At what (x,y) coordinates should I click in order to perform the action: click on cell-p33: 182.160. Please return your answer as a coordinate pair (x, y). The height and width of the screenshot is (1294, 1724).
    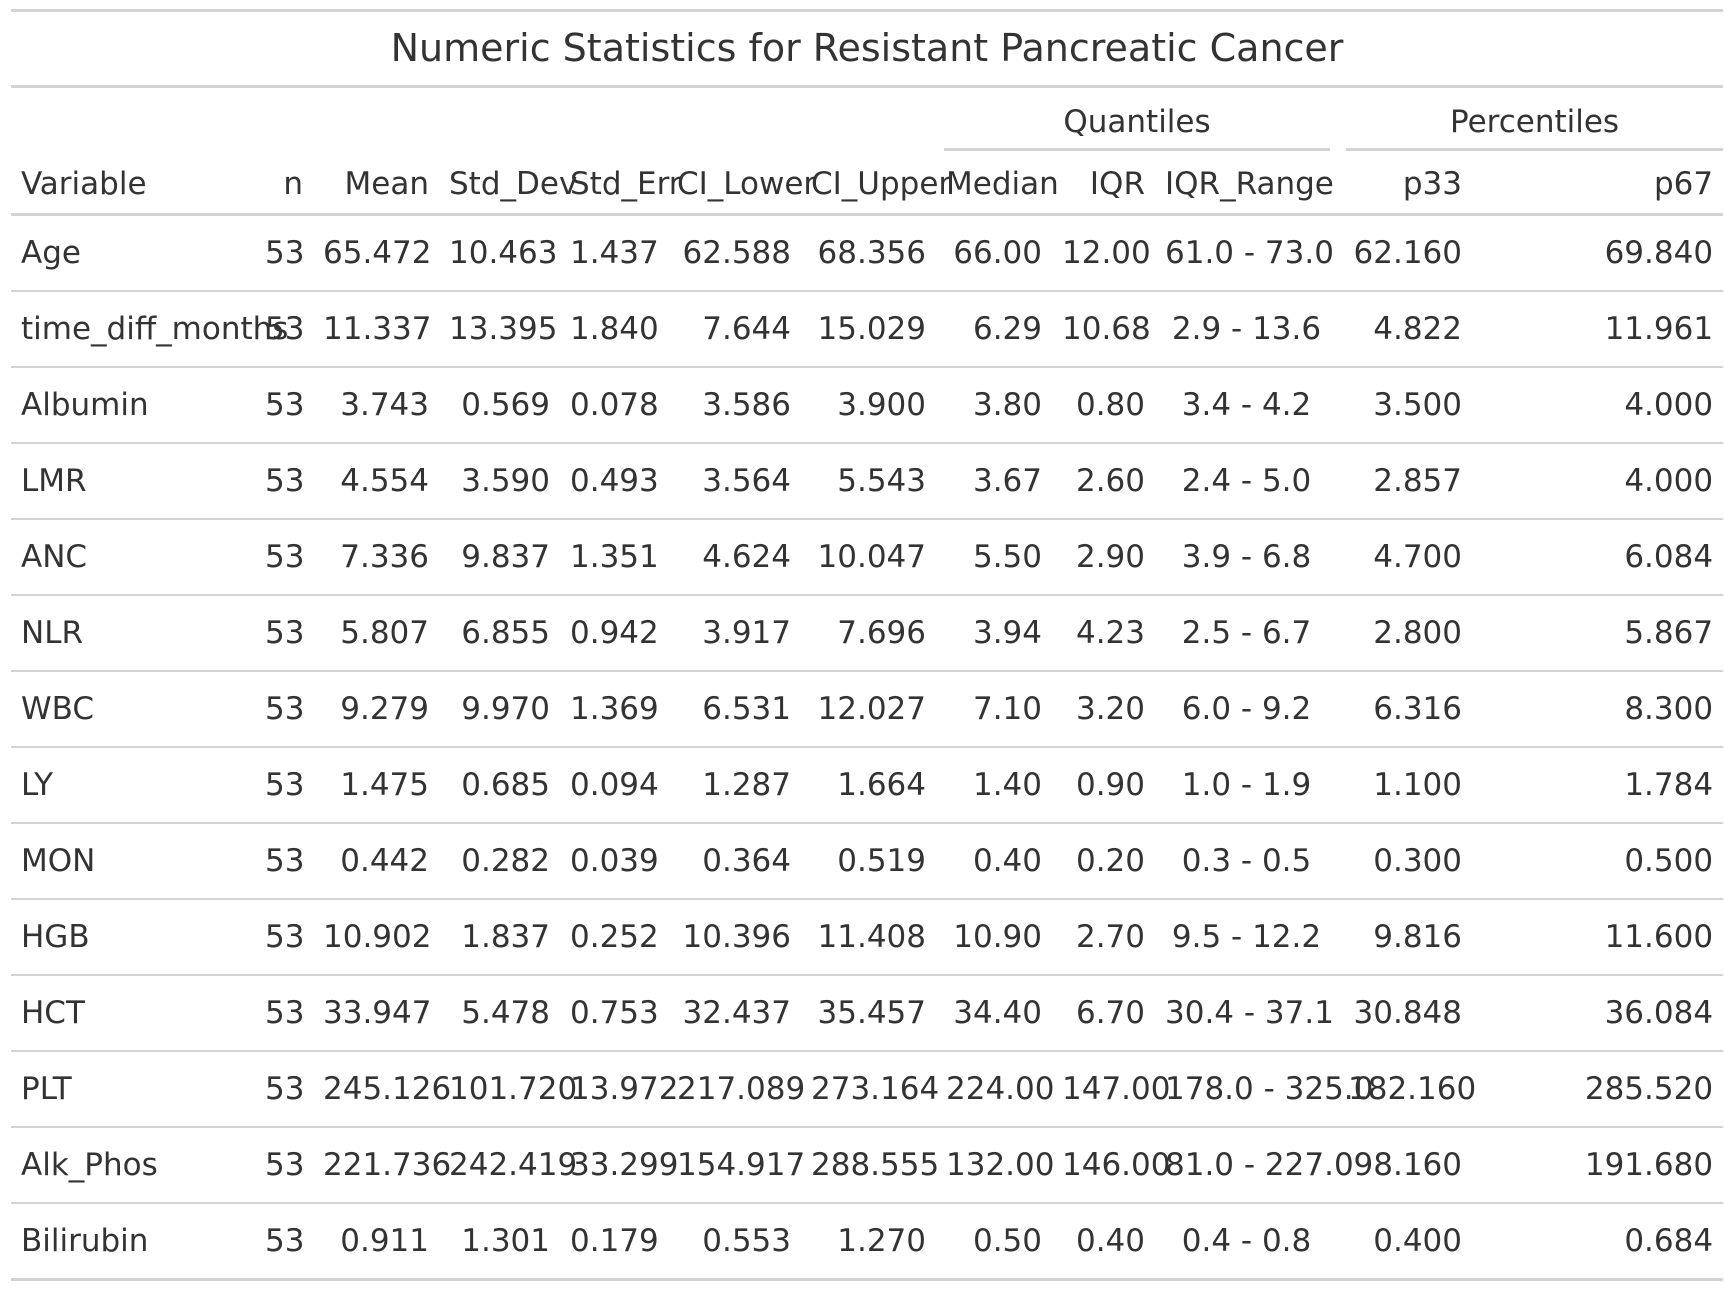
    Looking at the image, I should click on (1407, 1088).